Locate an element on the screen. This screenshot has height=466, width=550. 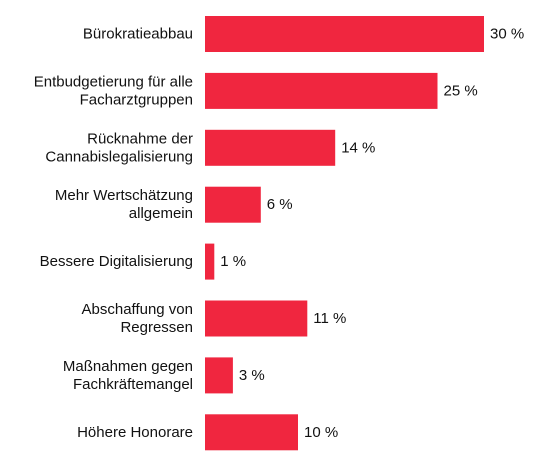
value-label-0: 30 % is located at coordinates (507, 34).